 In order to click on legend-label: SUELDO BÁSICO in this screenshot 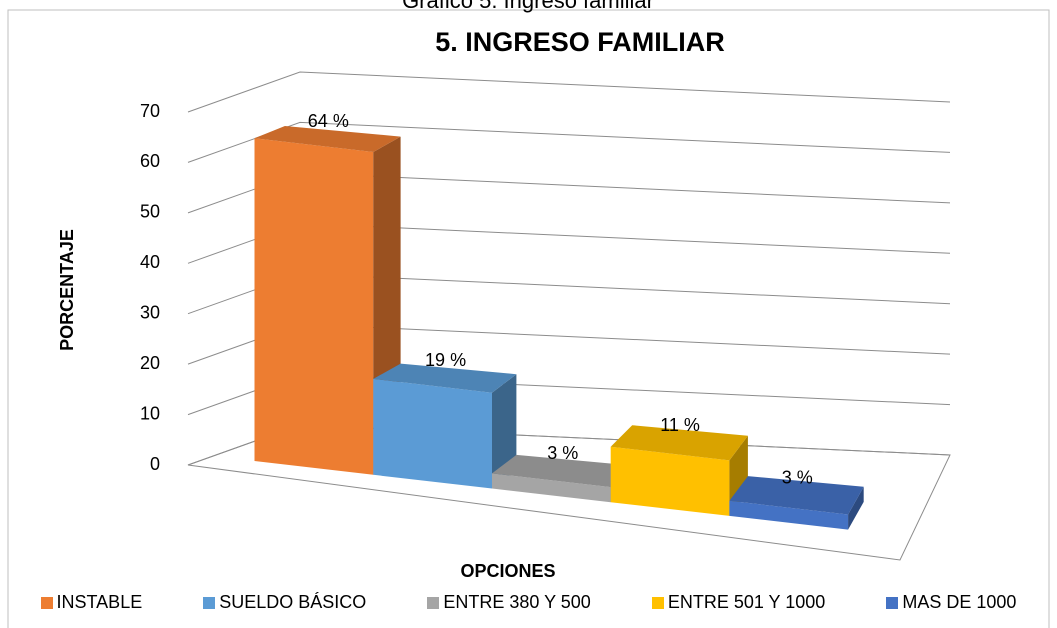, I will do `click(293, 602)`.